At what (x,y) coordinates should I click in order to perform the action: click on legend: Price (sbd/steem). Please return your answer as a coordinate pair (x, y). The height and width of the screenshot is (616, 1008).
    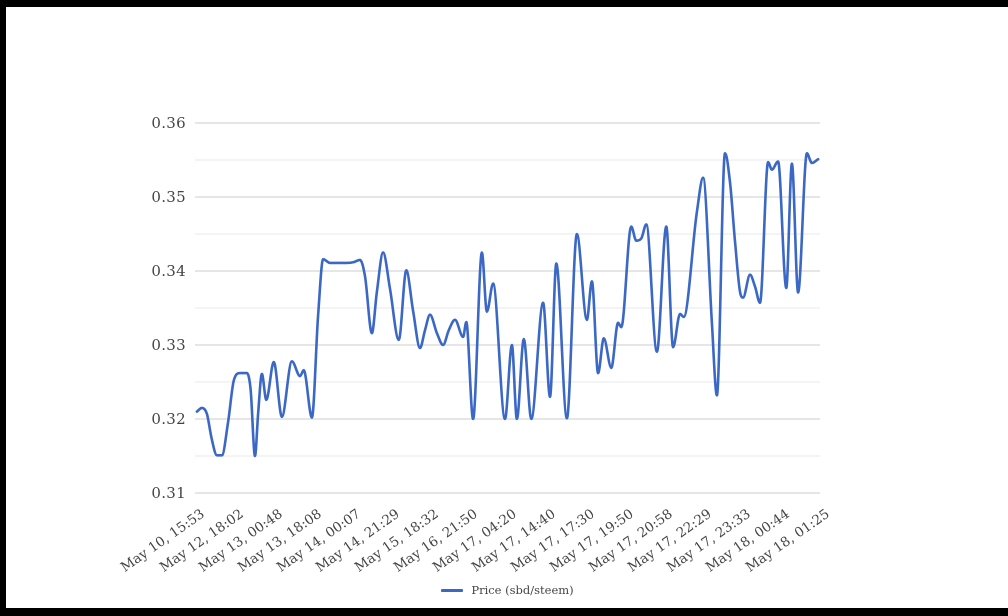
    Looking at the image, I should click on (507, 590).